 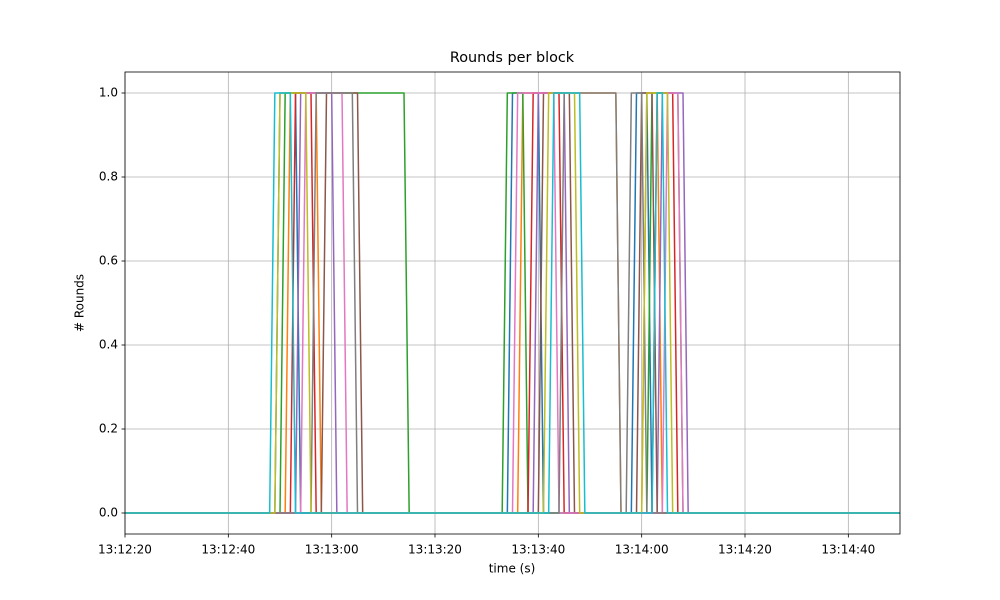 What do you see at coordinates (125, 550) in the screenshot?
I see `x-tick-label: 13:12:20` at bounding box center [125, 550].